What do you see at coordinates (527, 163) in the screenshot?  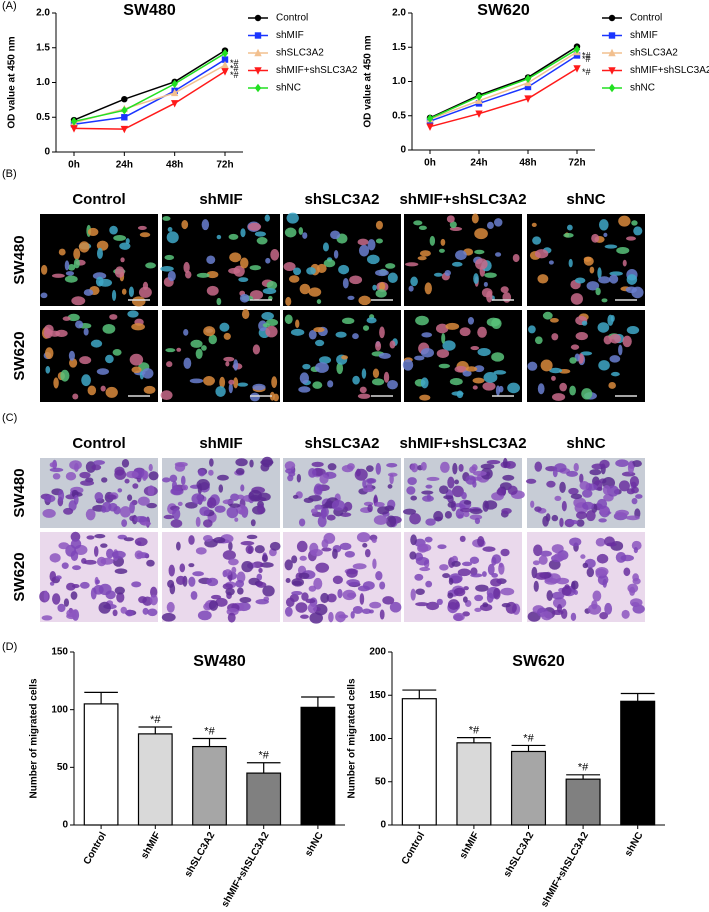 I see `x-tick-label: 48h` at bounding box center [527, 163].